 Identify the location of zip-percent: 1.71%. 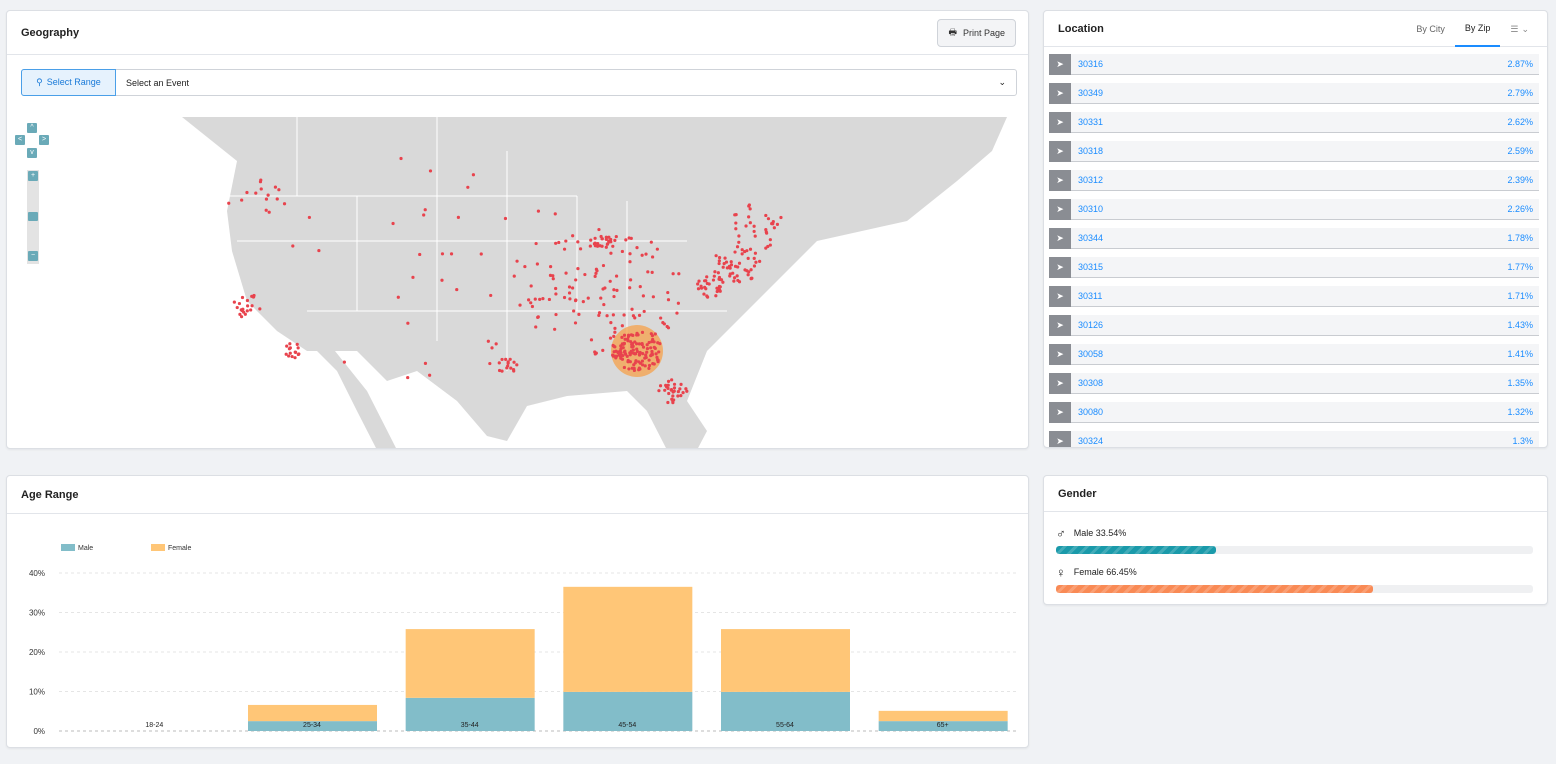
(1520, 296).